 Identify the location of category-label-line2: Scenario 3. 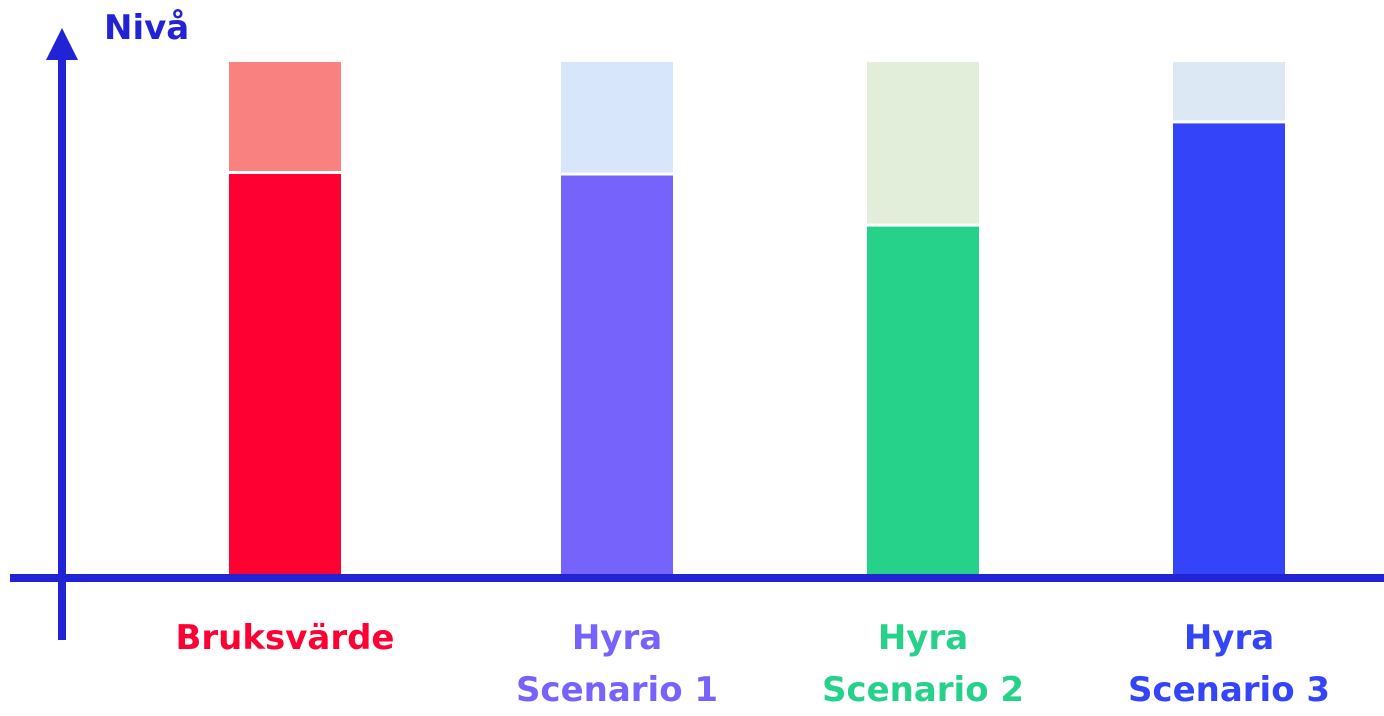
(1229, 690).